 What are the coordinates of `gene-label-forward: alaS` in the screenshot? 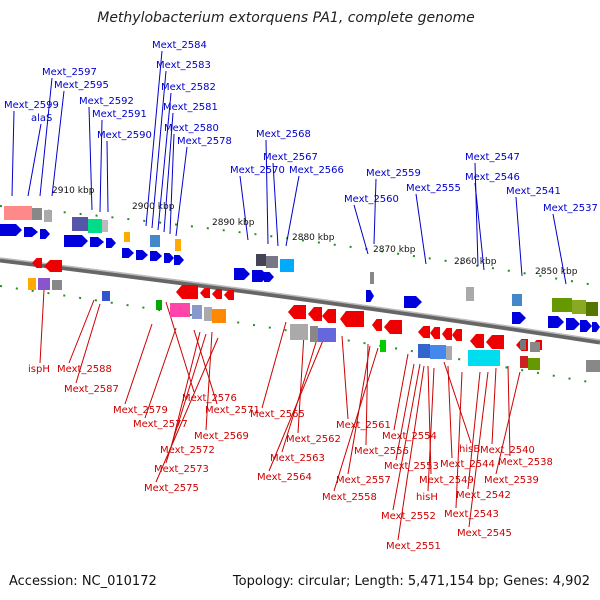 It's located at (41, 118).